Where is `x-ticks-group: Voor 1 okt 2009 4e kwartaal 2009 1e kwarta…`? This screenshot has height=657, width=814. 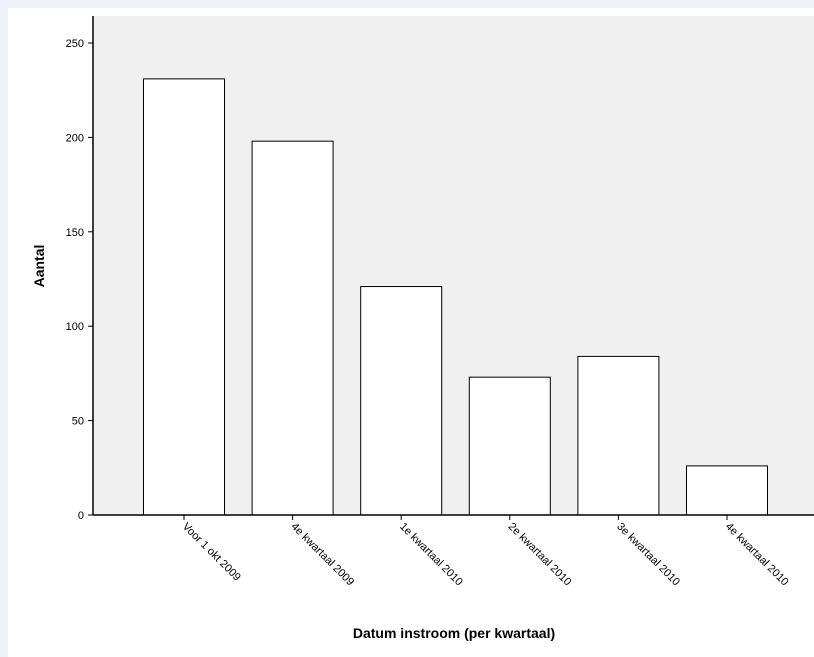 x-ticks-group: Voor 1 okt 2009 4e kwartaal 2009 1e kwarta… is located at coordinates (485, 551).